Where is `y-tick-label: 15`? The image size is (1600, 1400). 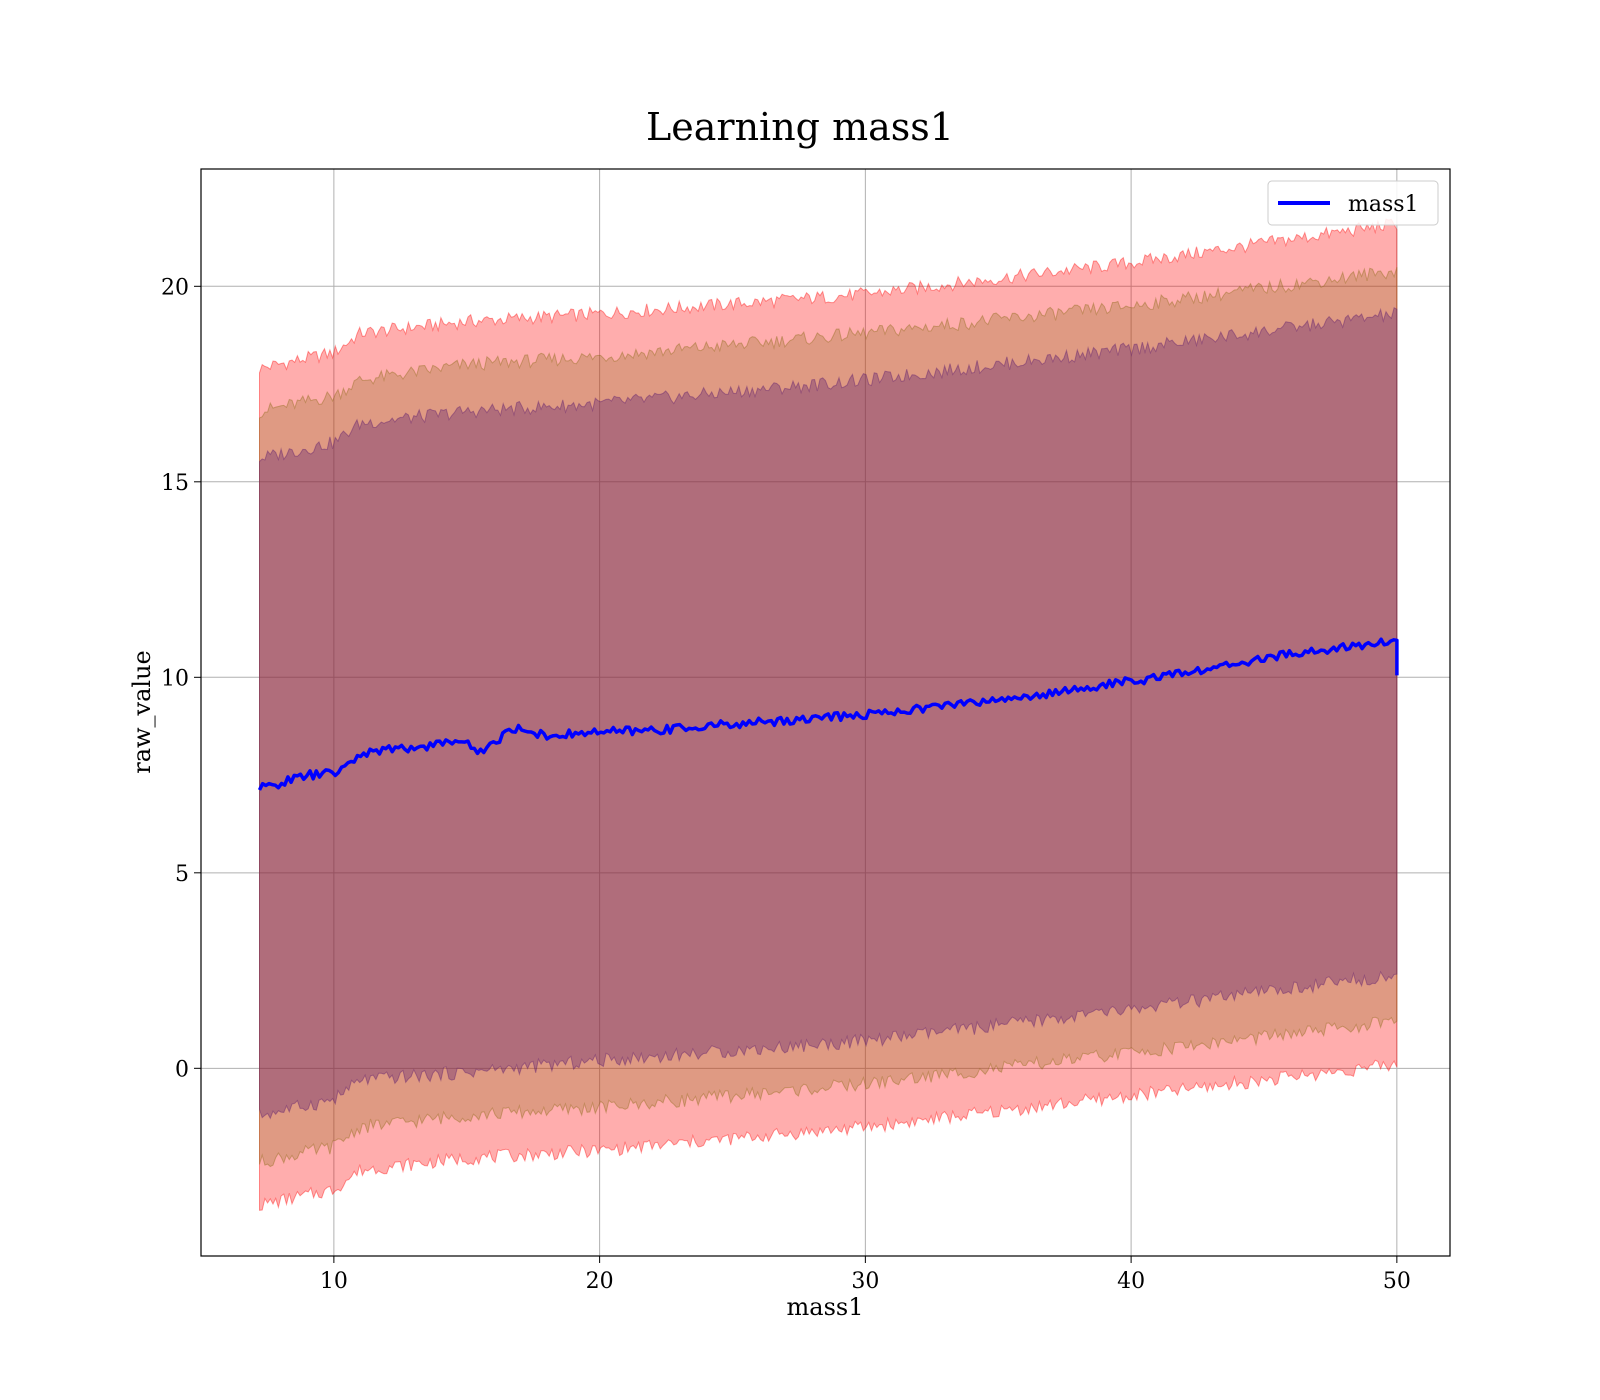 y-tick-label: 15 is located at coordinates (175, 483).